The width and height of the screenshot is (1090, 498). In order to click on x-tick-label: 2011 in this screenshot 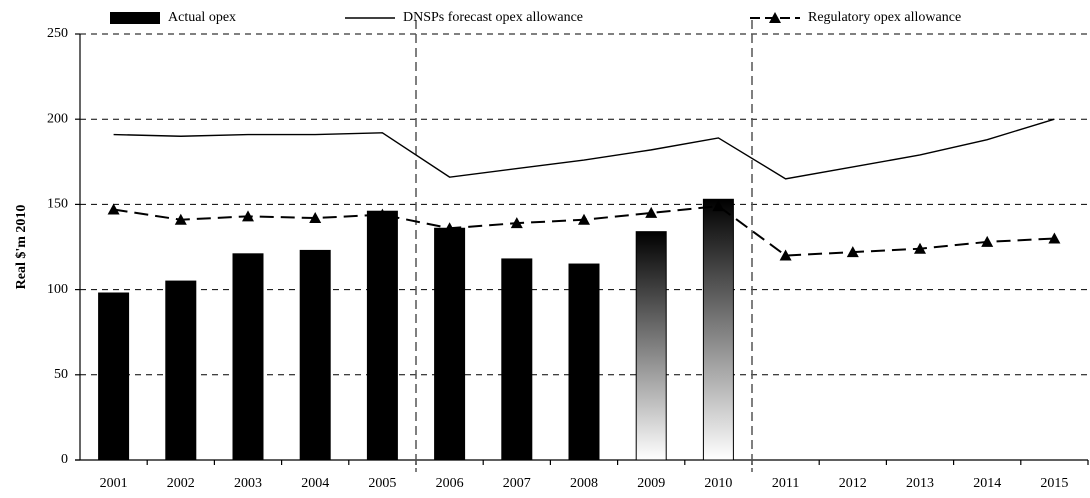, I will do `click(785, 483)`.